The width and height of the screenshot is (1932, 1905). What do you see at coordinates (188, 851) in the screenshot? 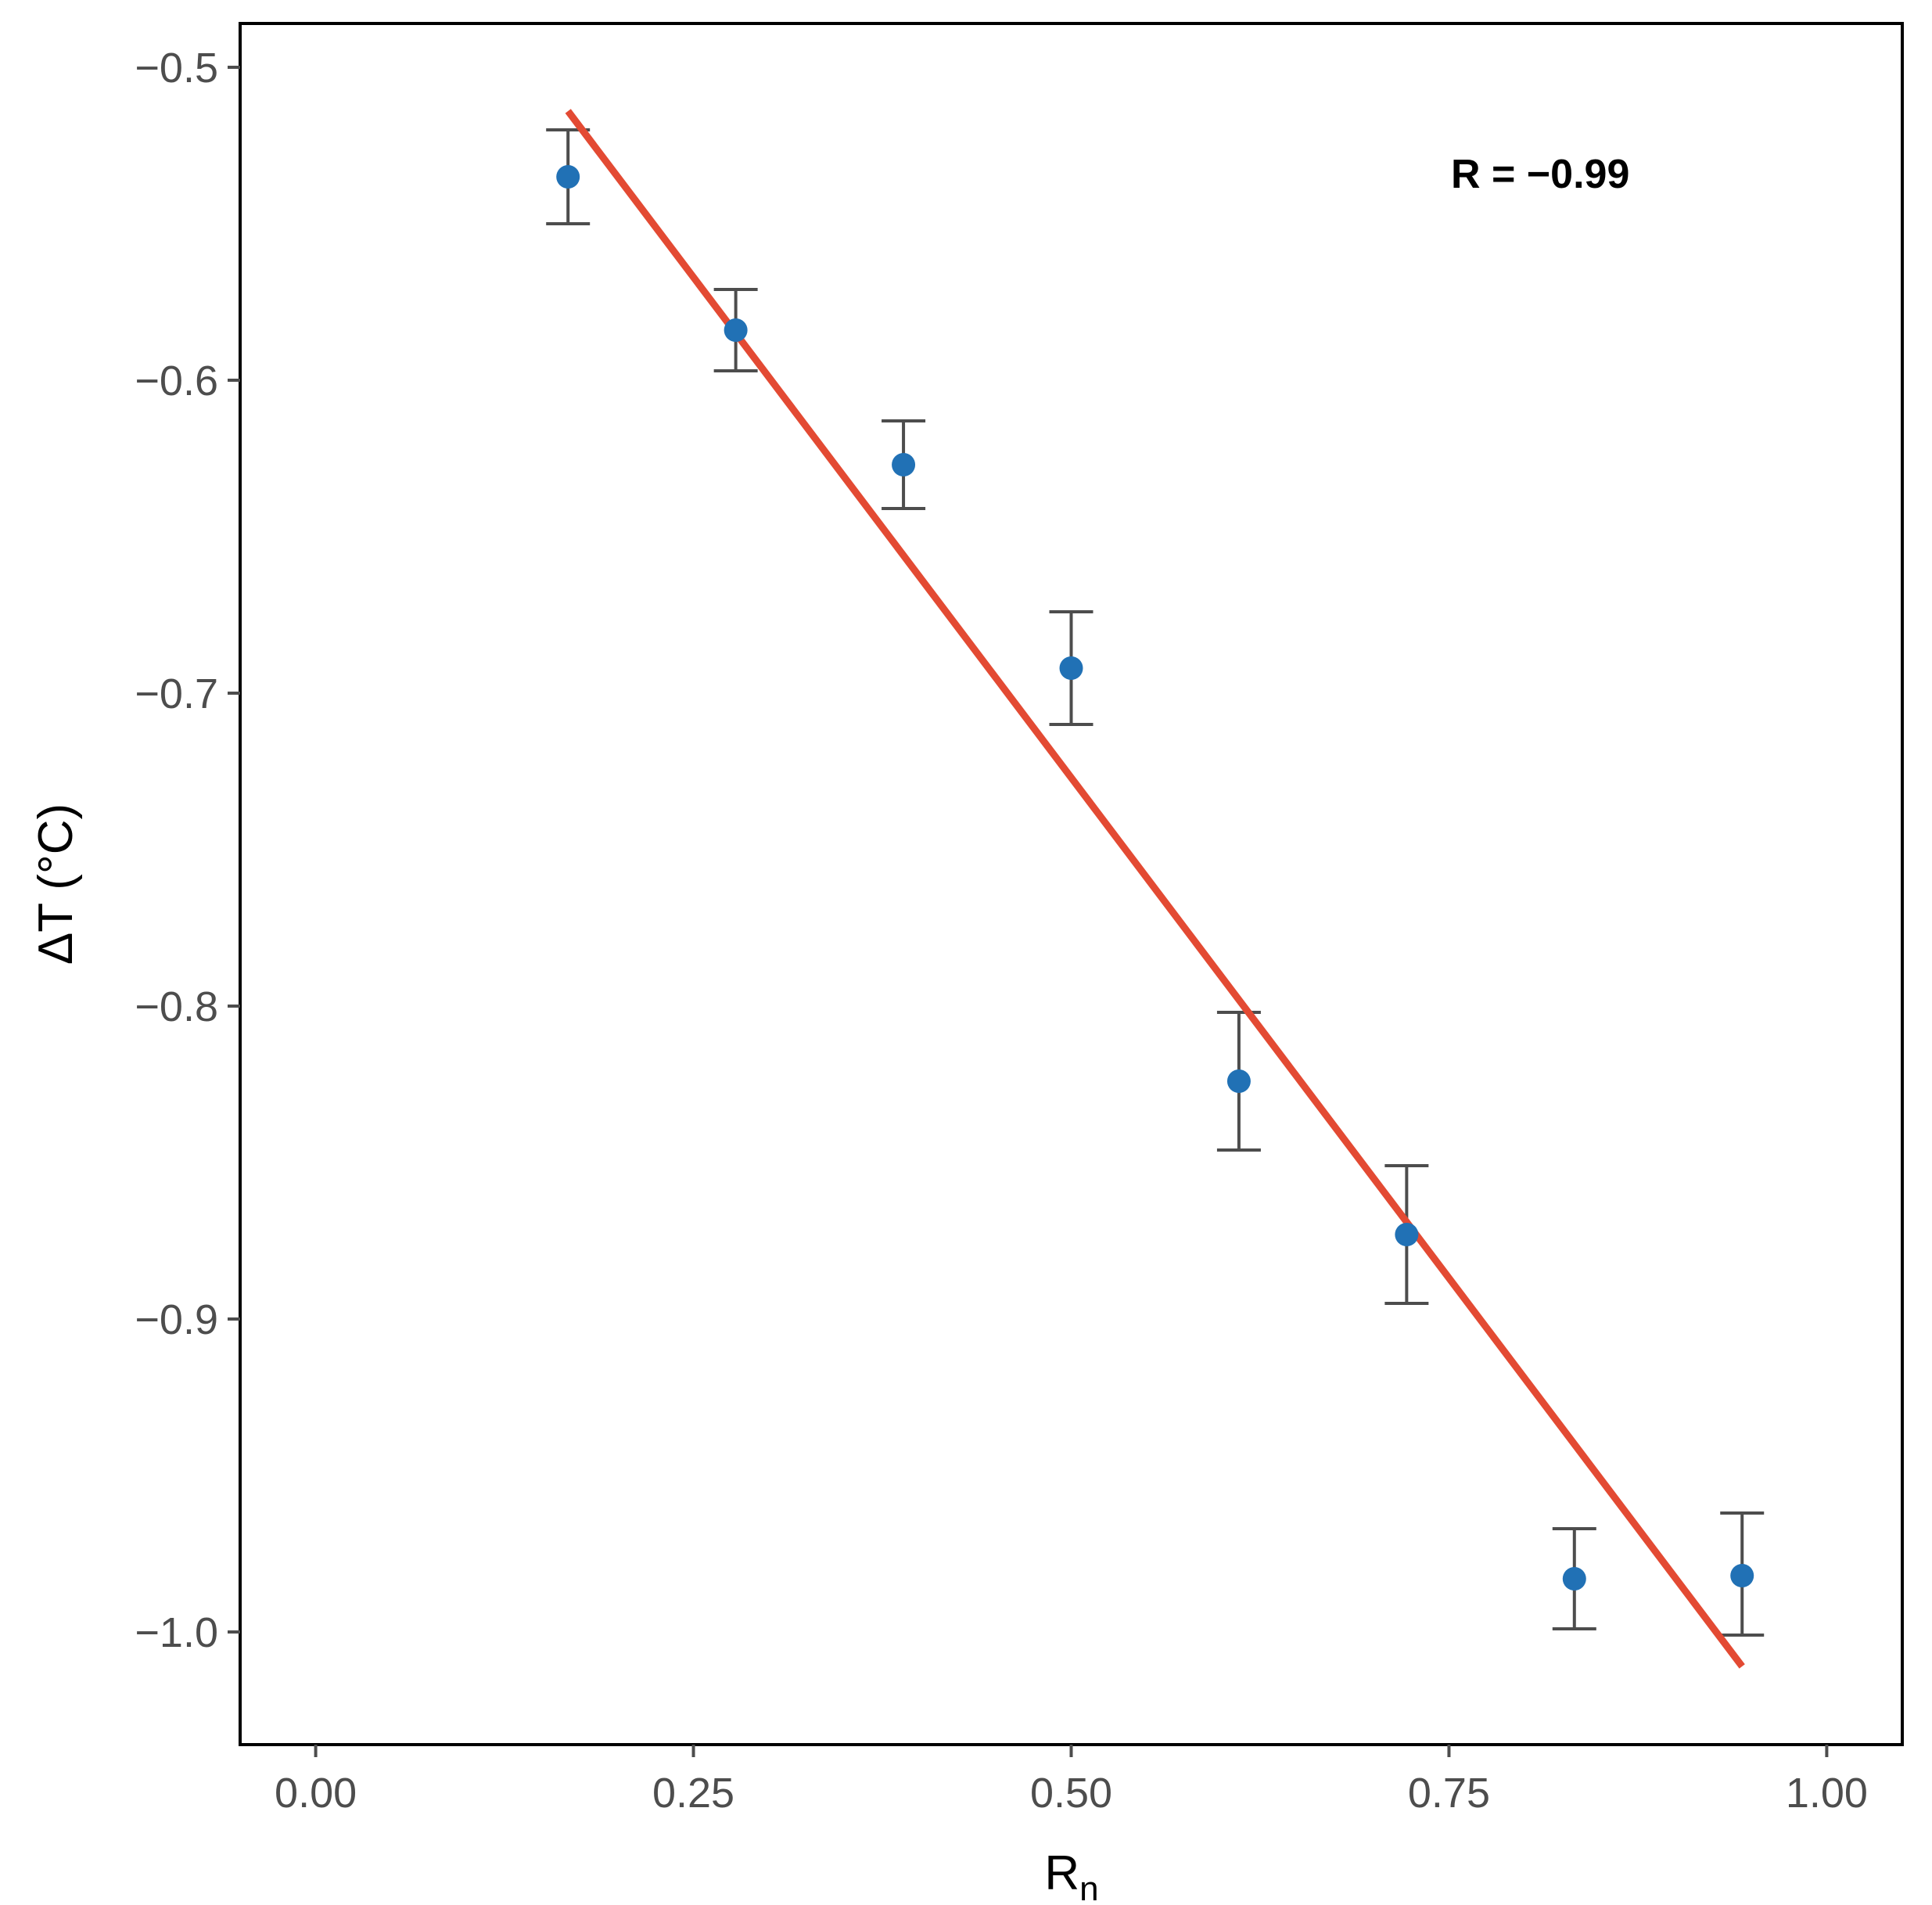
I see `y-axis-ticks: −0.5 −0.6 −0.7 −0.8 −0.9 −1.0` at bounding box center [188, 851].